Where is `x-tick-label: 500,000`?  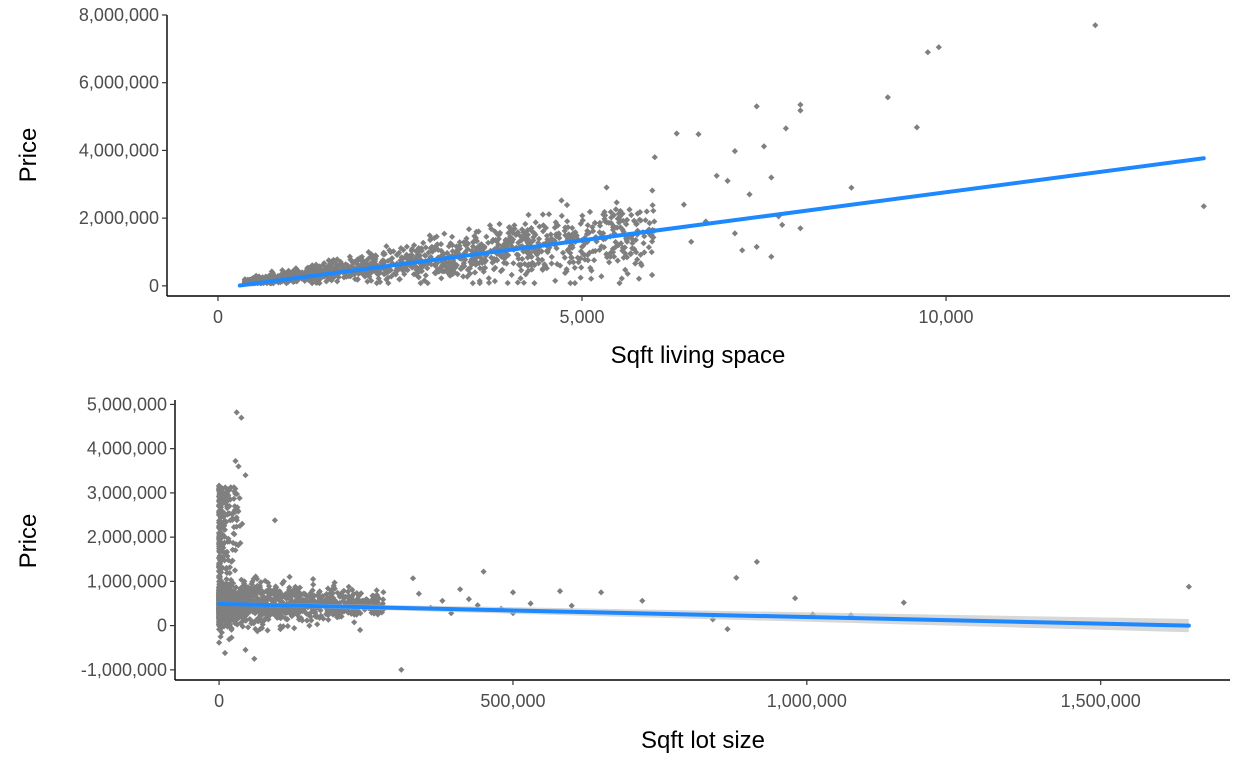 x-tick-label: 500,000 is located at coordinates (512, 701).